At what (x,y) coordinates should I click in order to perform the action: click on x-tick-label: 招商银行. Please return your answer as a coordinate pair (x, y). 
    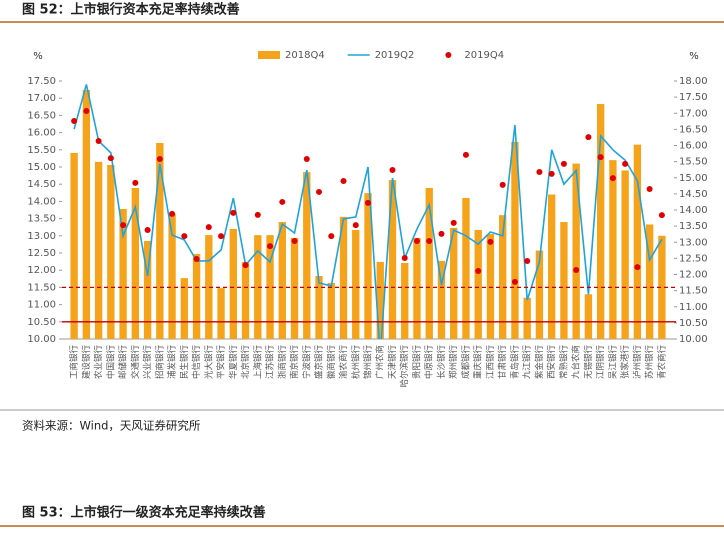
    Looking at the image, I should click on (159, 362).